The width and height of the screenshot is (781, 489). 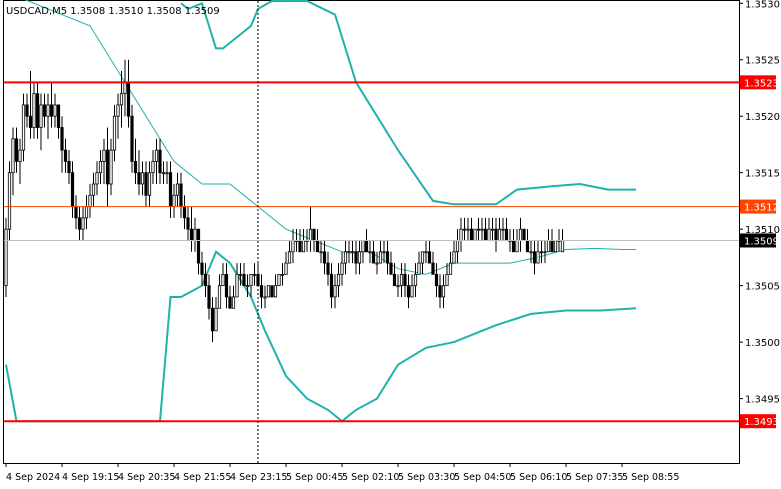 I want to click on level-price-label: 1.3523, so click(x=761, y=83).